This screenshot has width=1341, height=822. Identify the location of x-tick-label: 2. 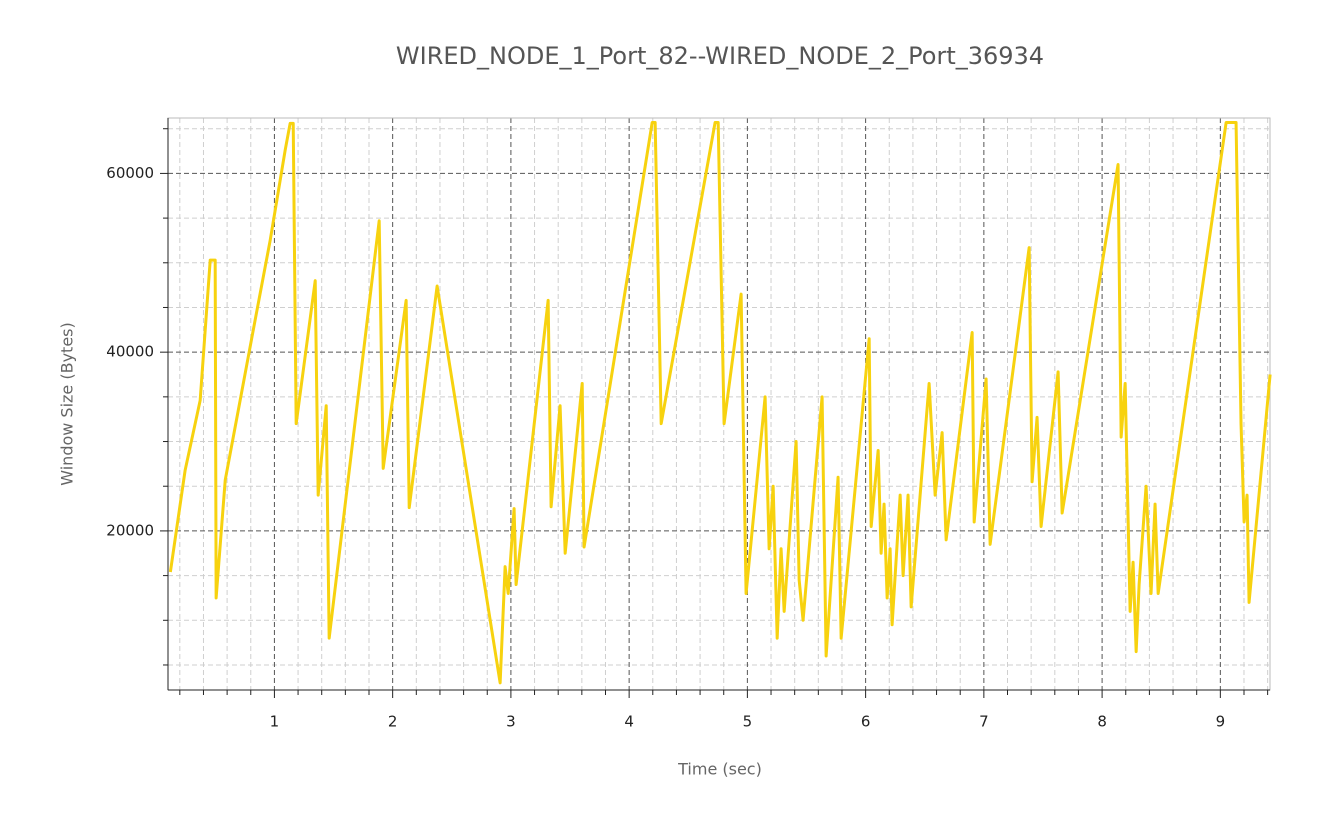
(393, 722).